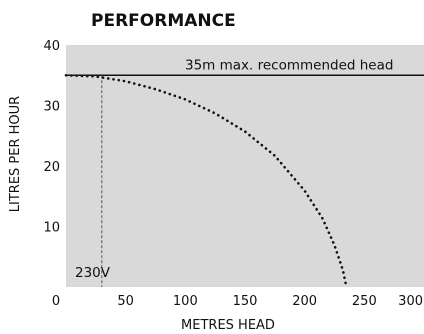 The image size is (424, 334). What do you see at coordinates (51, 167) in the screenshot?
I see `y-tick-label: 20` at bounding box center [51, 167].